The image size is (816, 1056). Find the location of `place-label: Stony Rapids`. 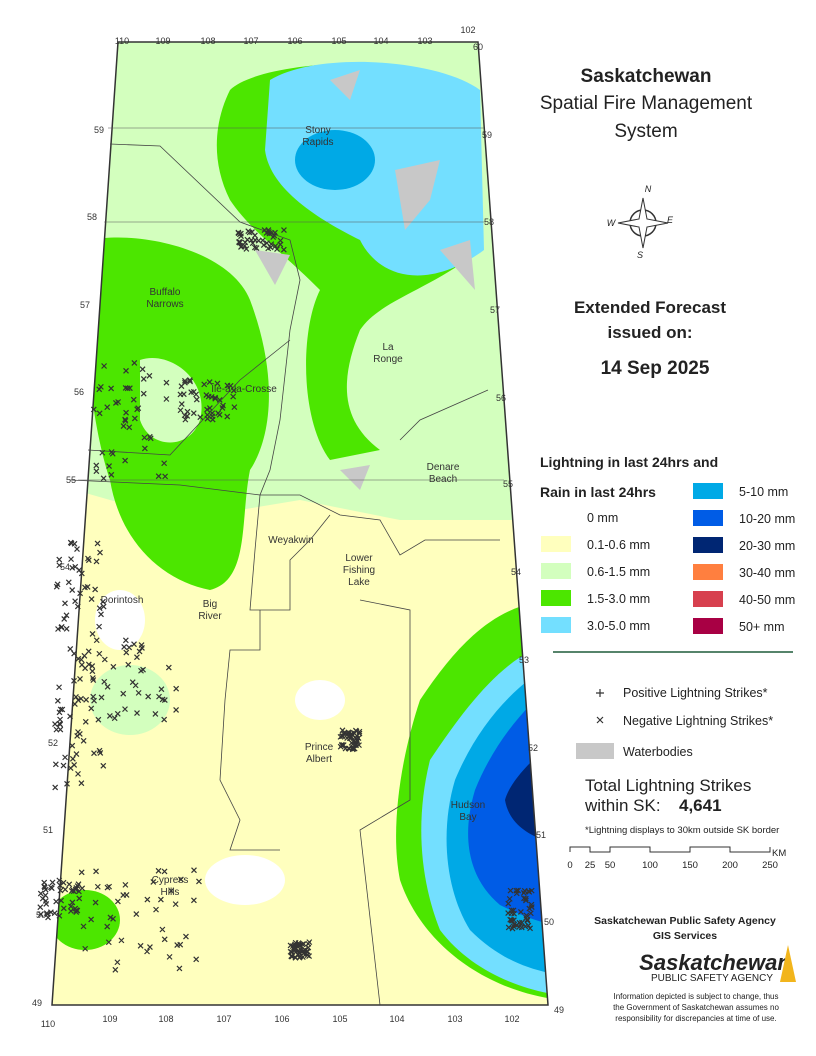

place-label: Stony Rapids is located at coordinates (317, 136).